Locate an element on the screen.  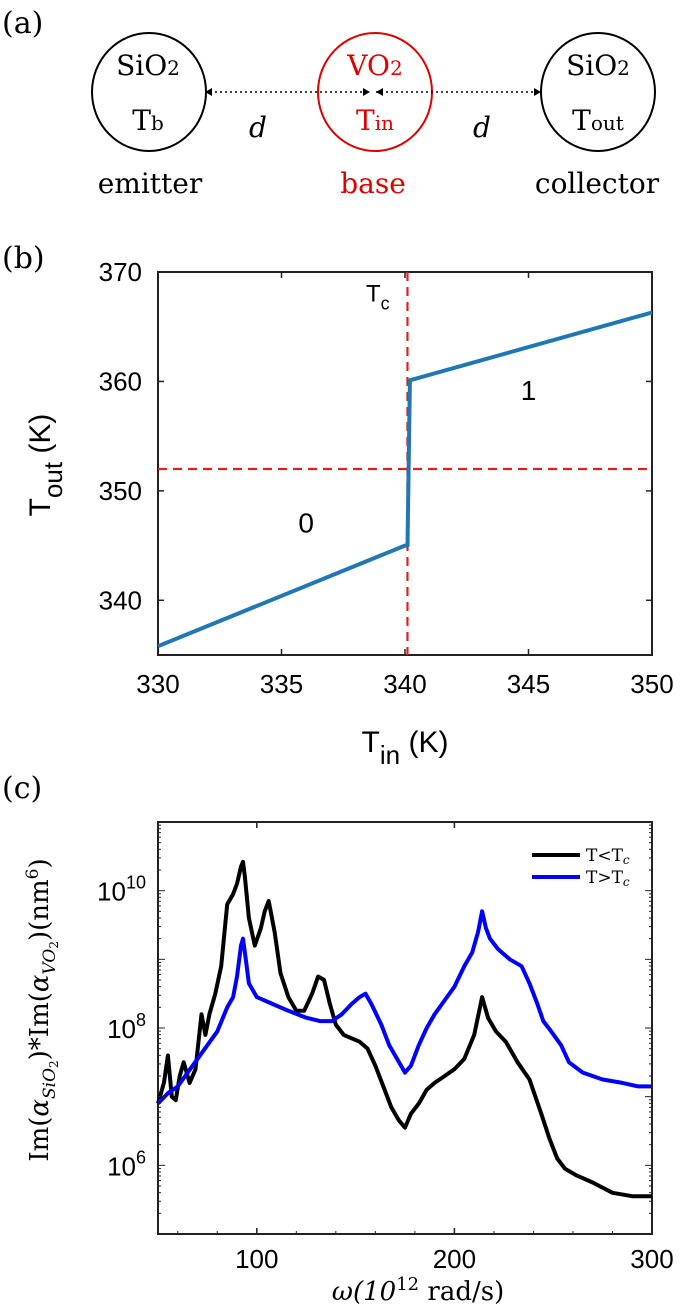
state-label: 1 is located at coordinates (529, 390).